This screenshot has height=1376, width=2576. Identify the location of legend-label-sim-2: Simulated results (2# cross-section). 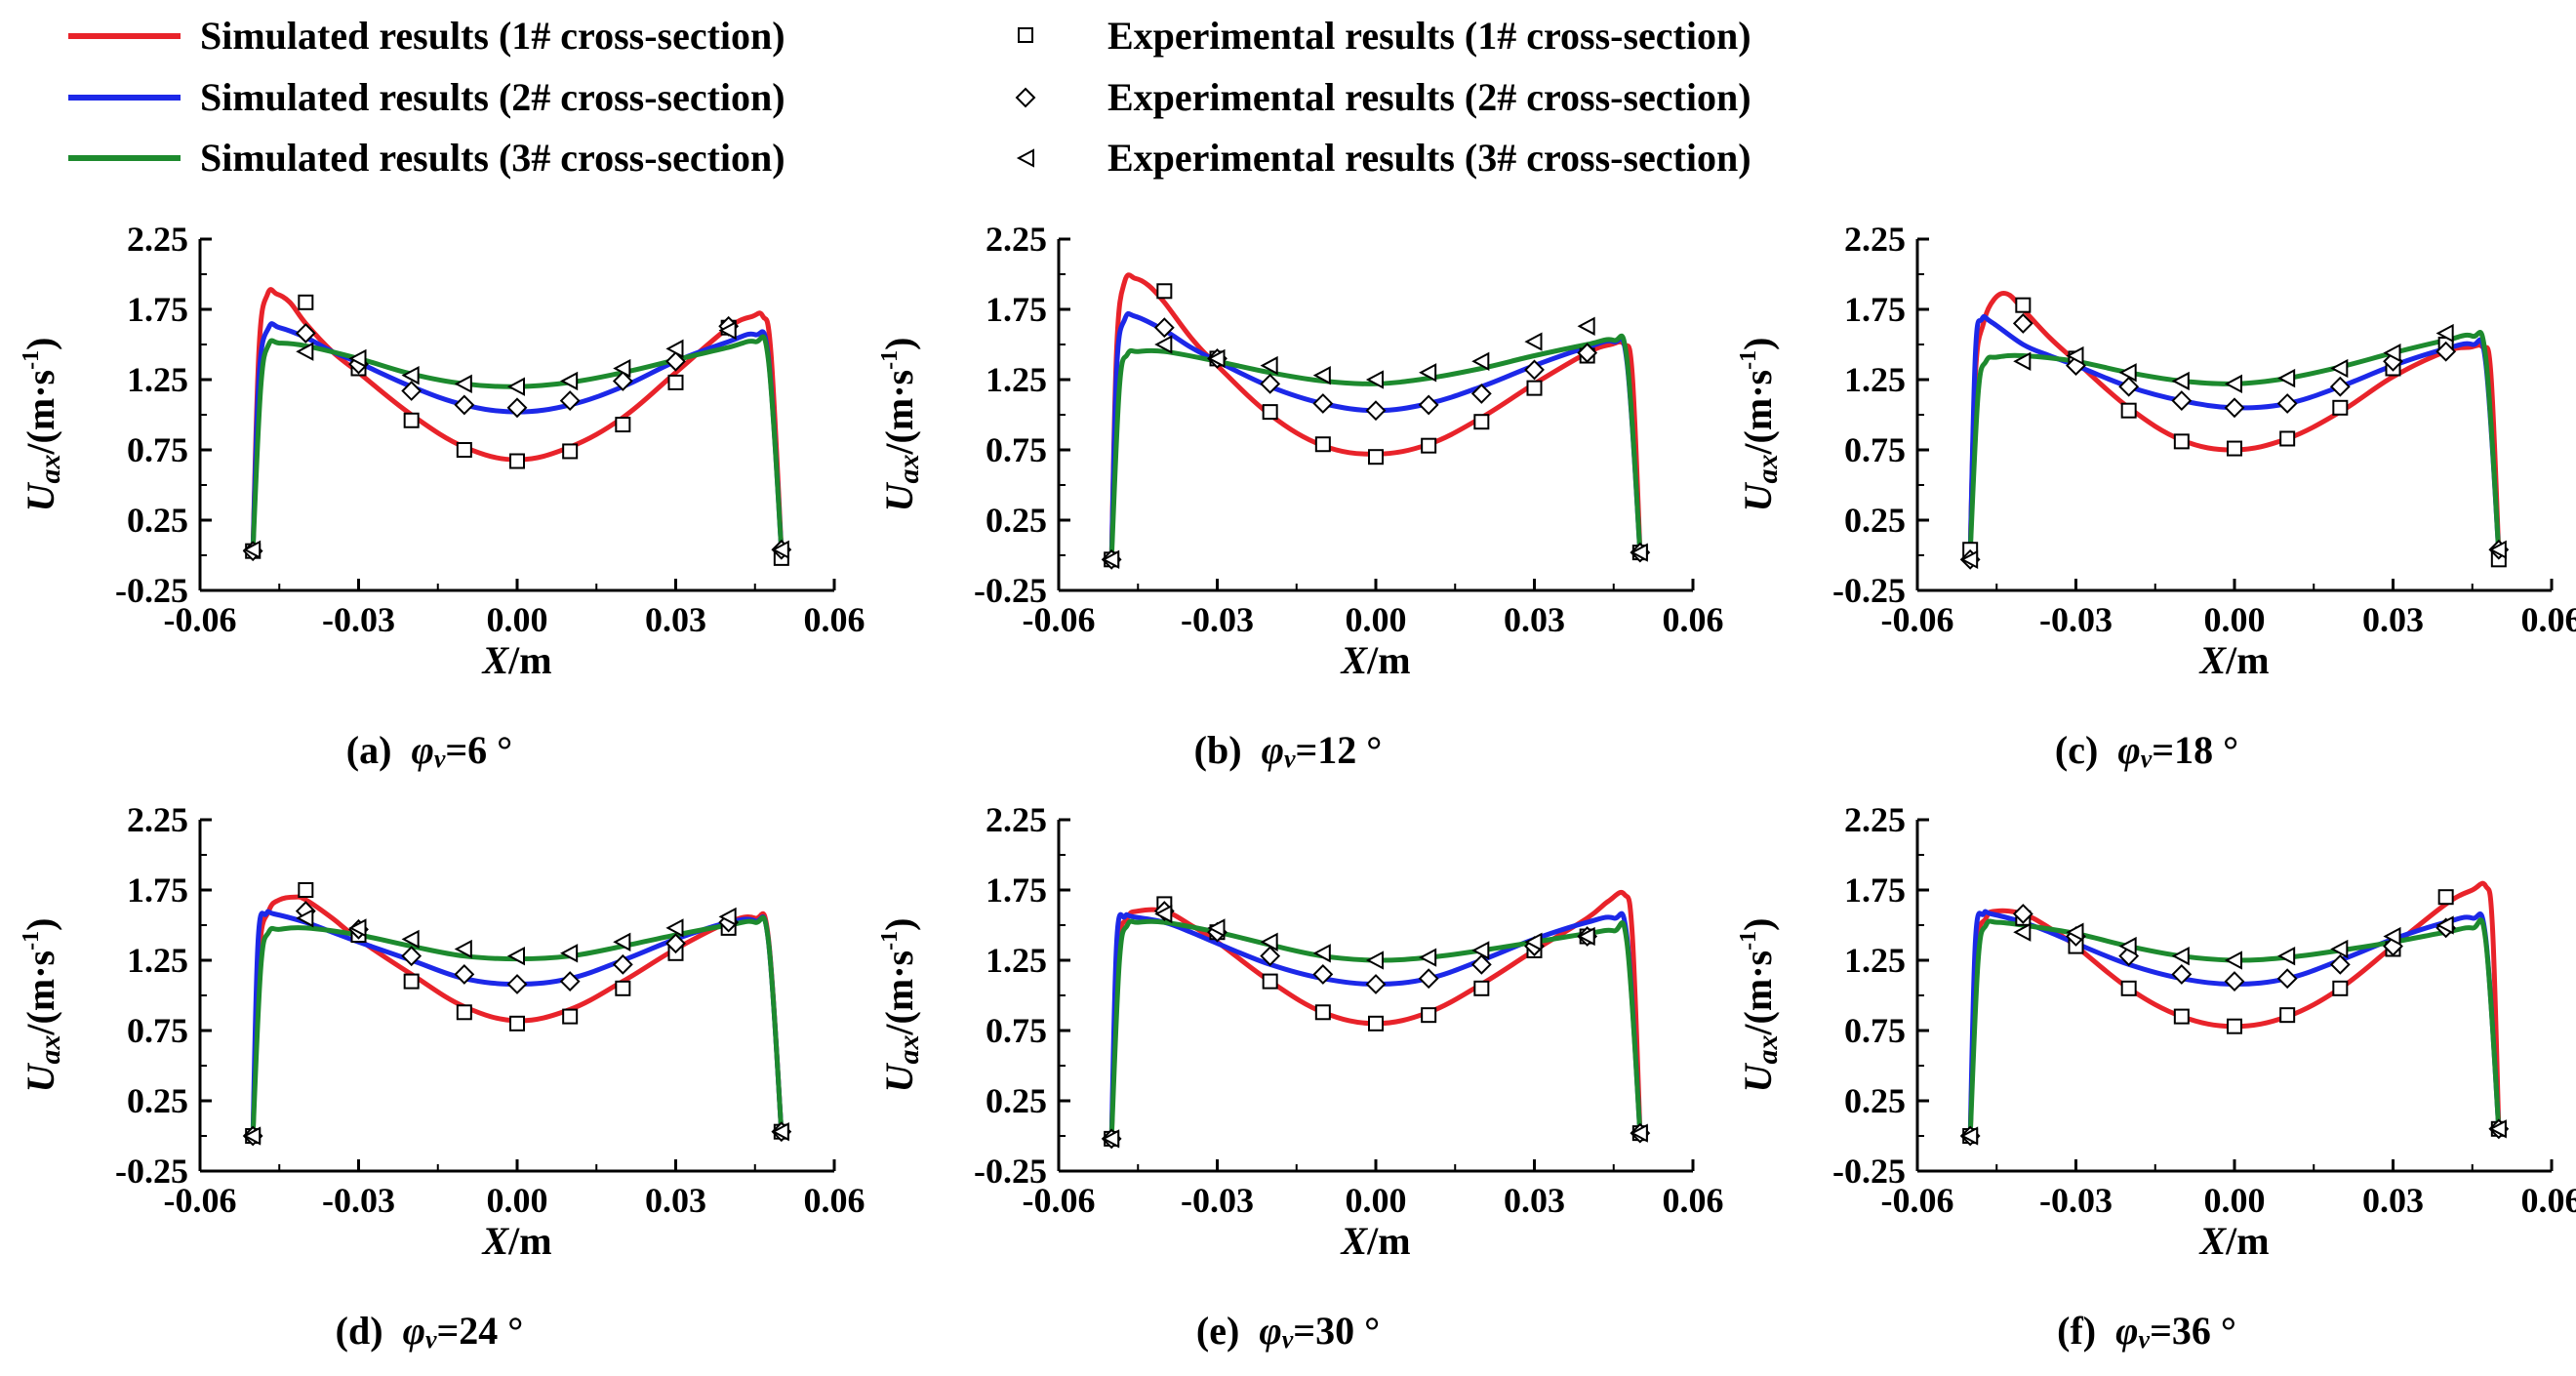
(492, 97).